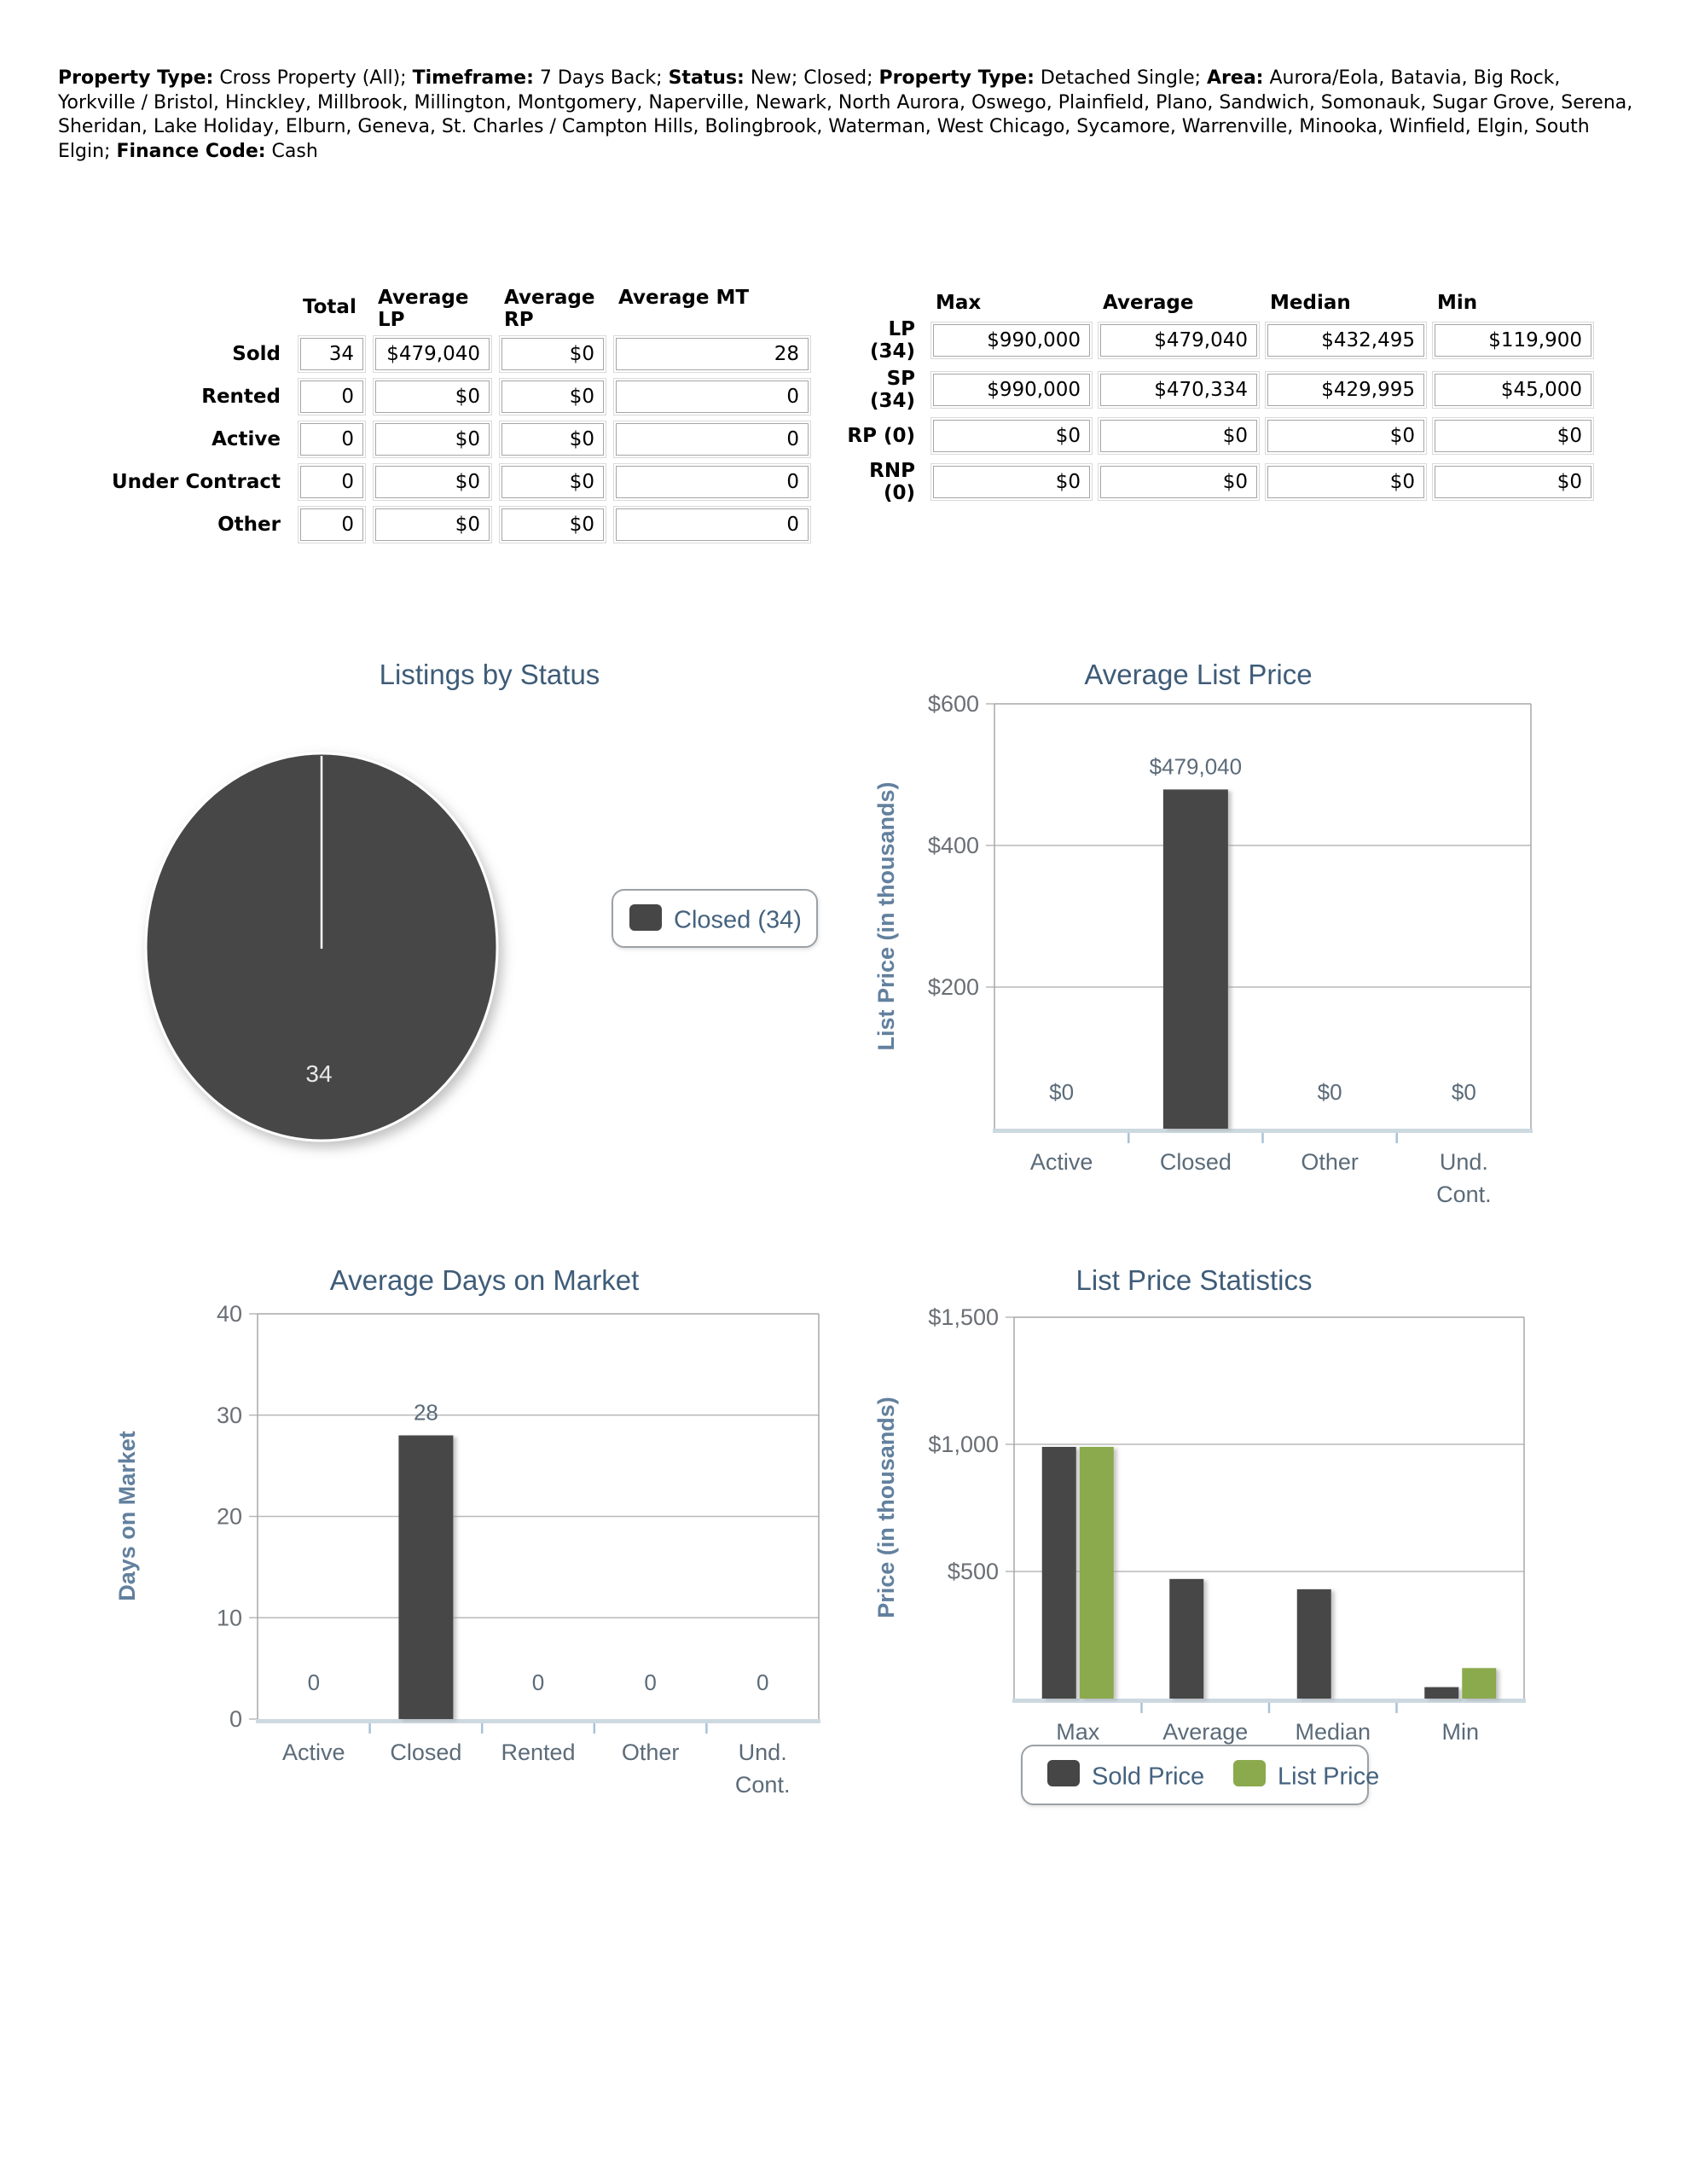 This screenshot has width=1687, height=2184. Describe the element at coordinates (191, 151) in the screenshot. I see `criteria-label: Finance Code:` at that location.